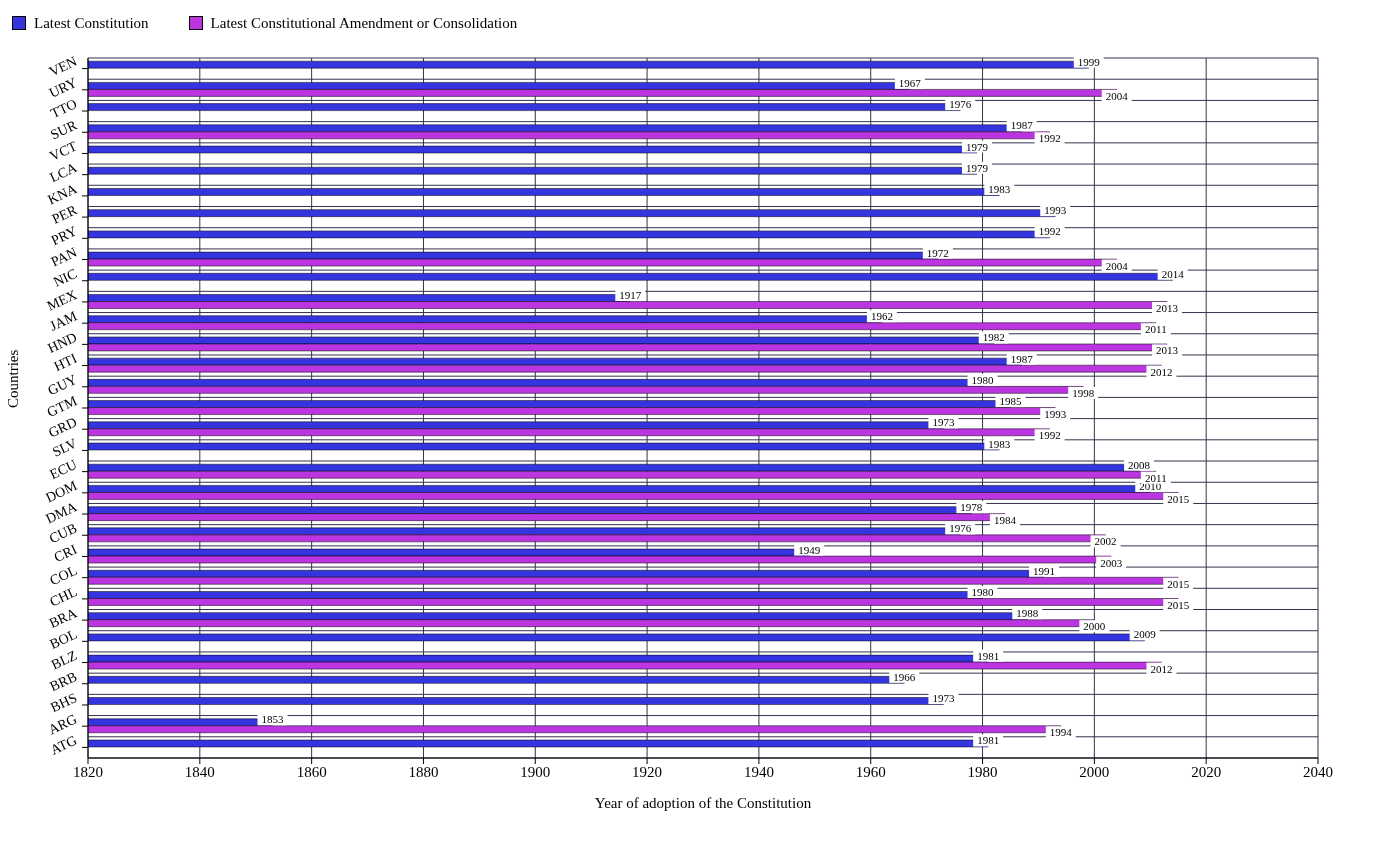  I want to click on x-tick-label: 2020, so click(1206, 771).